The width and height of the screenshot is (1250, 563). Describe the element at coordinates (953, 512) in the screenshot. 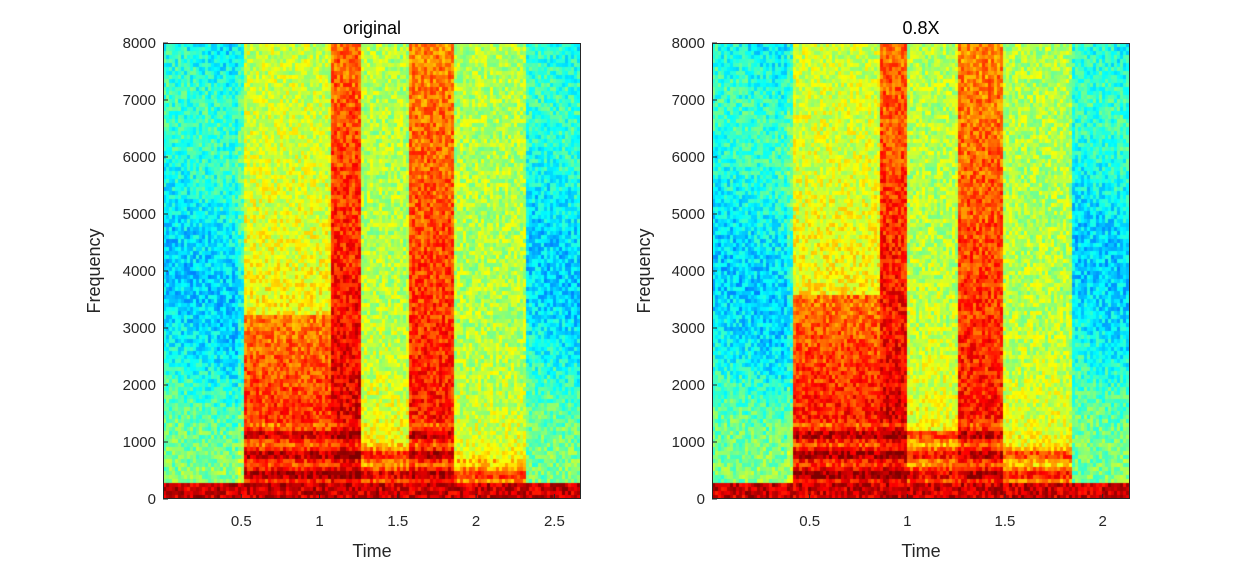

I see `x-ticks-0-8x: 0.5 1 1.5 2` at that location.